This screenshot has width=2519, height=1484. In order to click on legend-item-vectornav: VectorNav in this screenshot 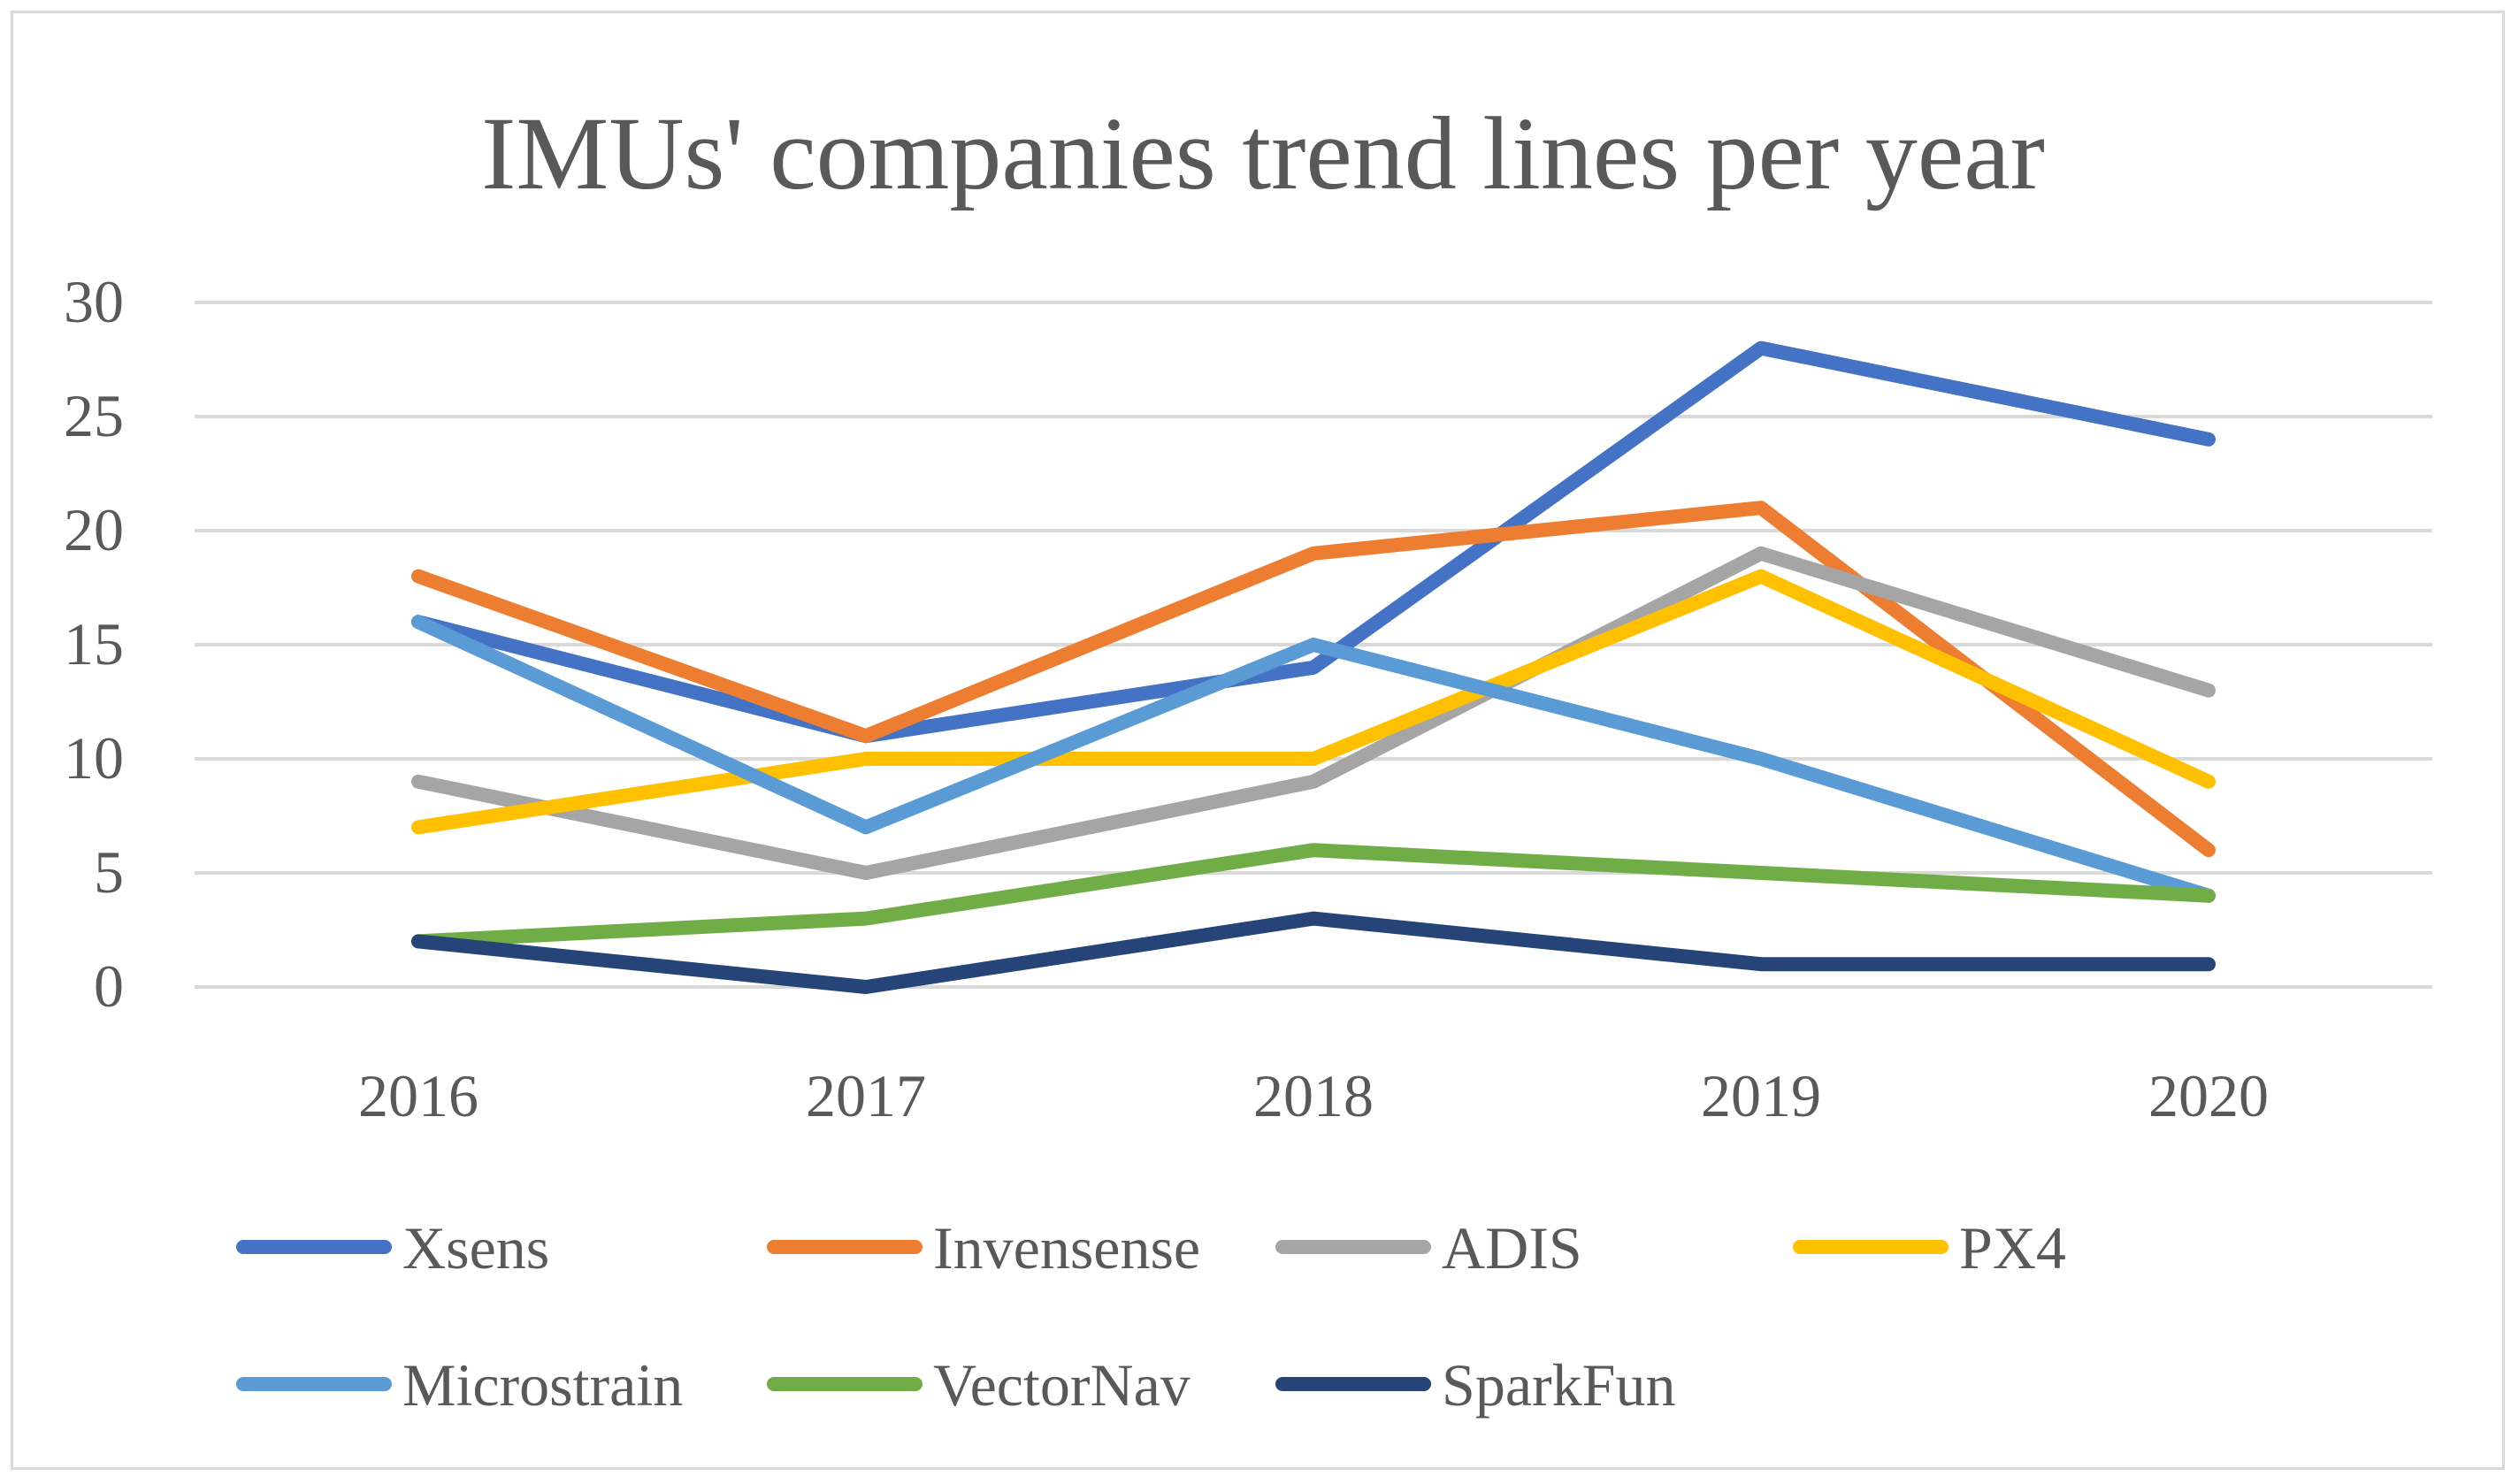, I will do `click(979, 1385)`.